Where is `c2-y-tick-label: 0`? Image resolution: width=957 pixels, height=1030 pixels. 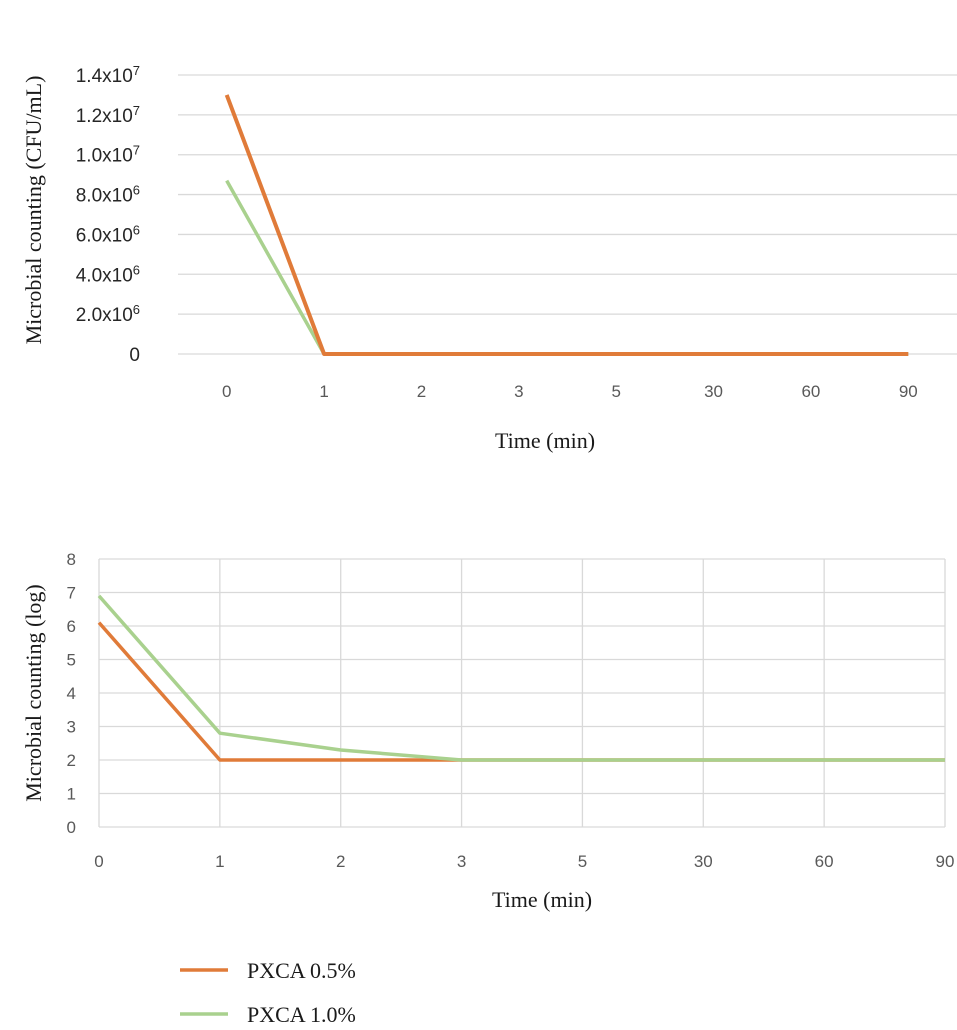
c2-y-tick-label: 0 is located at coordinates (71, 827).